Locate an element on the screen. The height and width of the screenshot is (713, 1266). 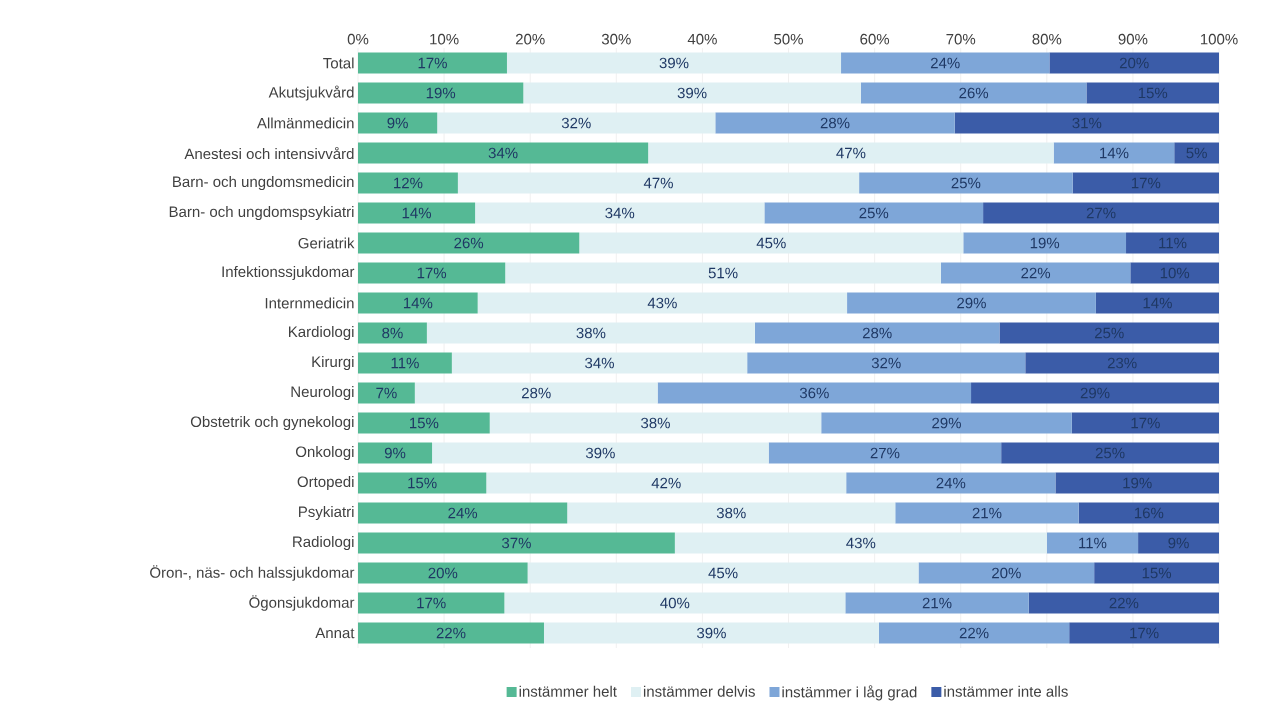
y-tick-label: Allmänmedicin is located at coordinates (305, 123).